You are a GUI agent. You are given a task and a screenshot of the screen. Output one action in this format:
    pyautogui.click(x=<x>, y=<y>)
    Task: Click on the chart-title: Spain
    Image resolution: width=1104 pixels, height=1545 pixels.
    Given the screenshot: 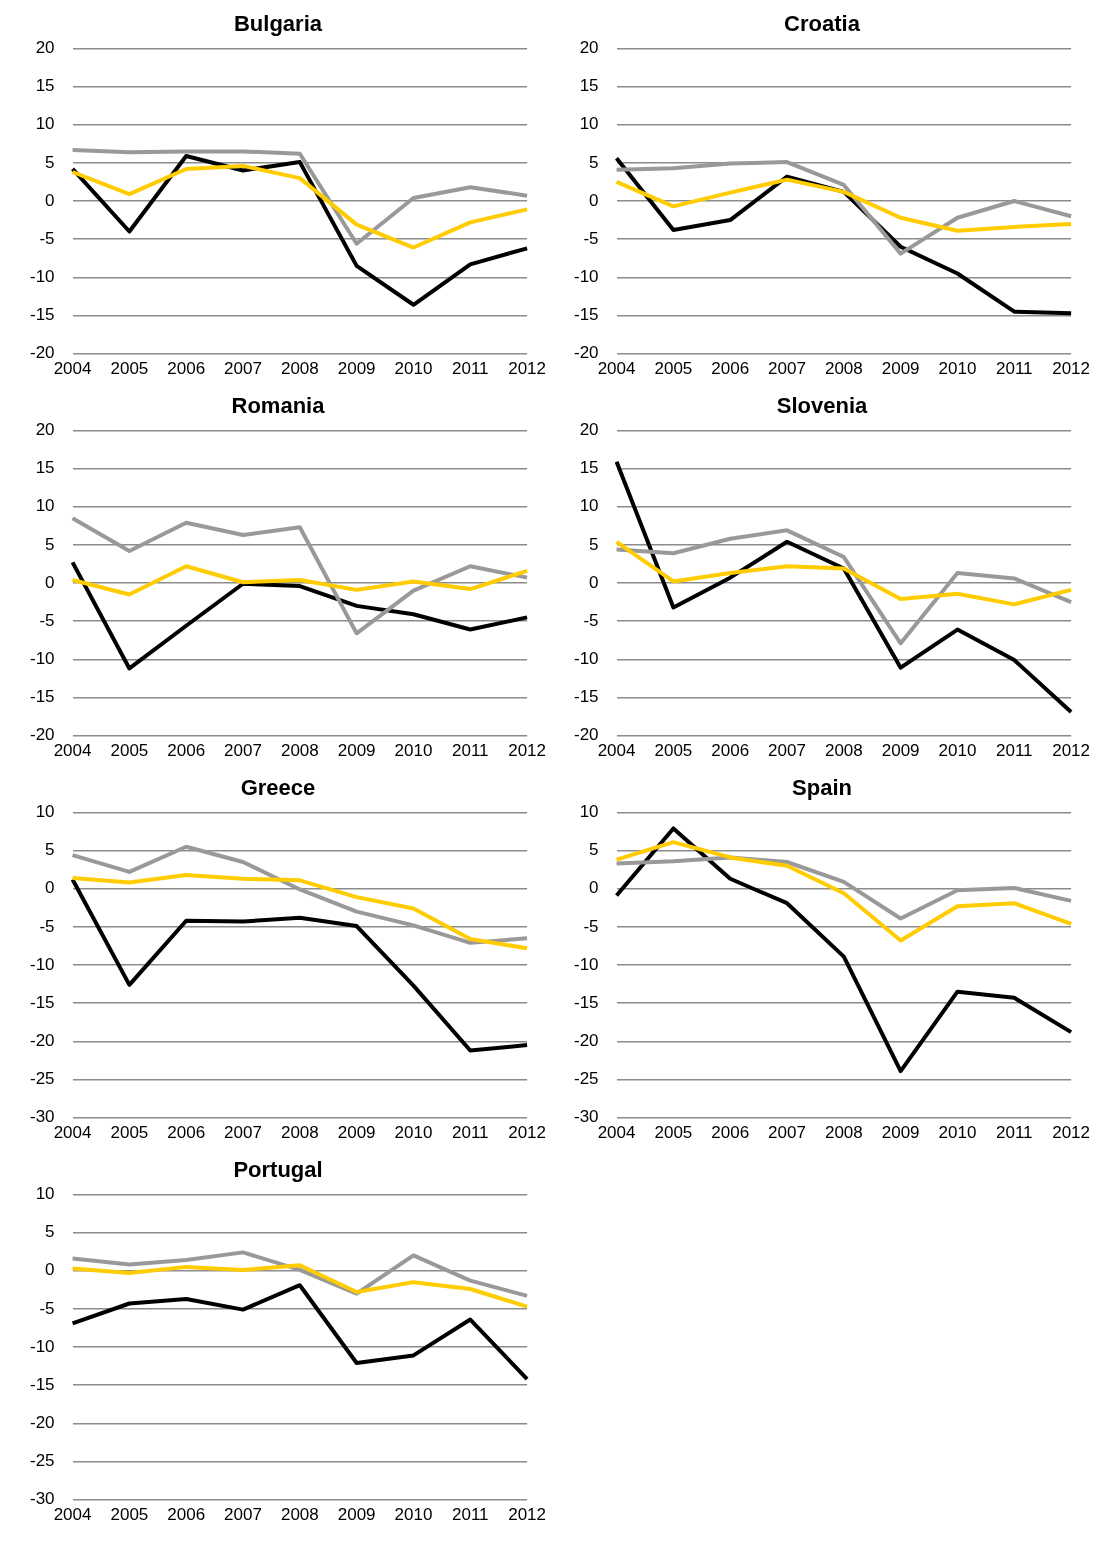 What is the action you would take?
    pyautogui.click(x=822, y=788)
    